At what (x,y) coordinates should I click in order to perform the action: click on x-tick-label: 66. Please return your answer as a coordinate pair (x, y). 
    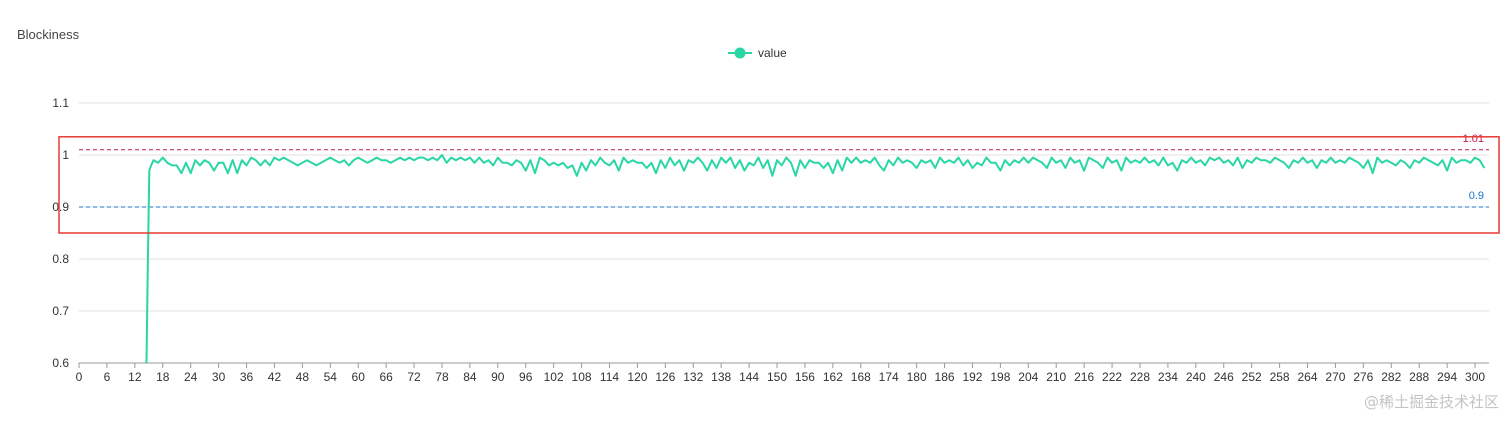
    Looking at the image, I should click on (386, 377).